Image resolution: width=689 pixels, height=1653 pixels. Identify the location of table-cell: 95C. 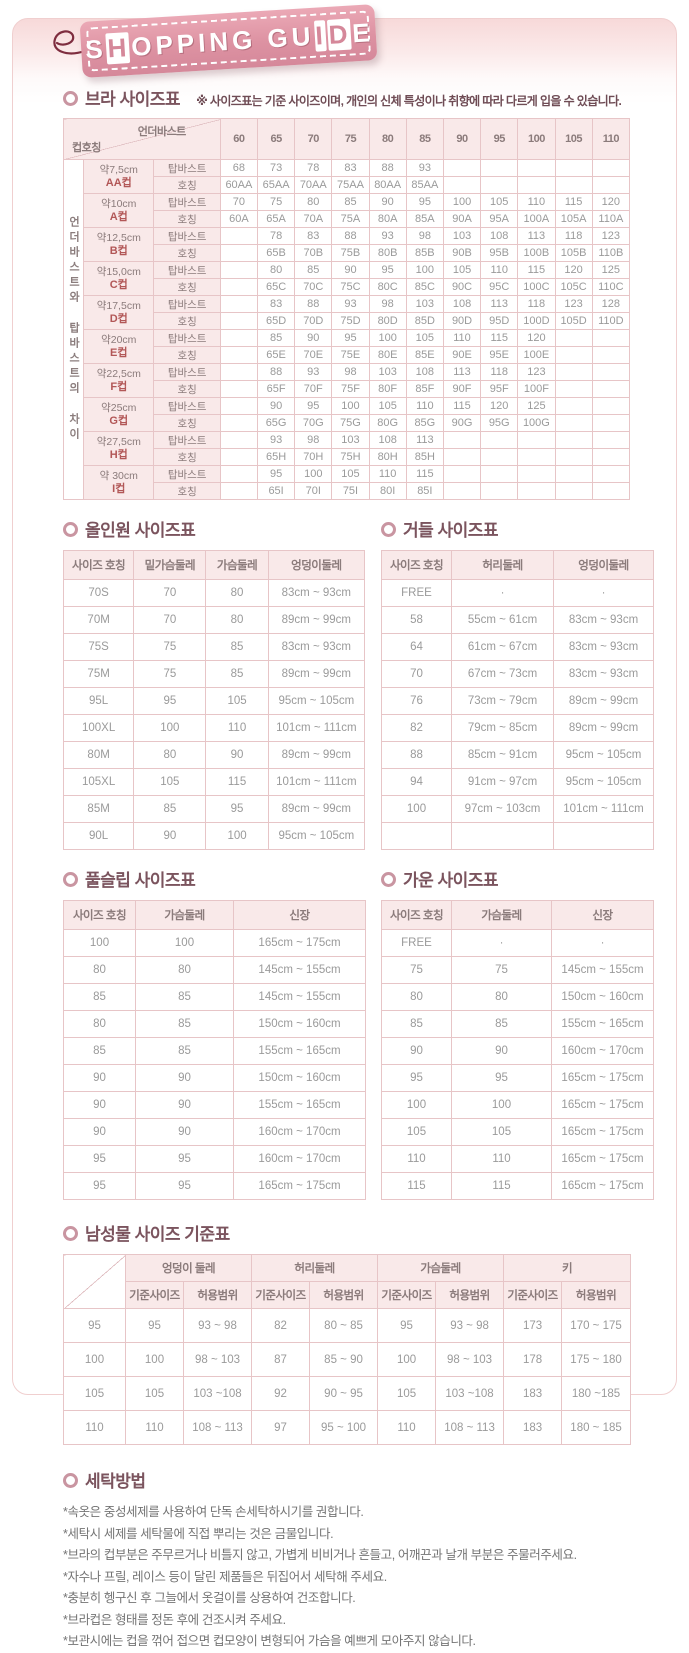
(499, 287).